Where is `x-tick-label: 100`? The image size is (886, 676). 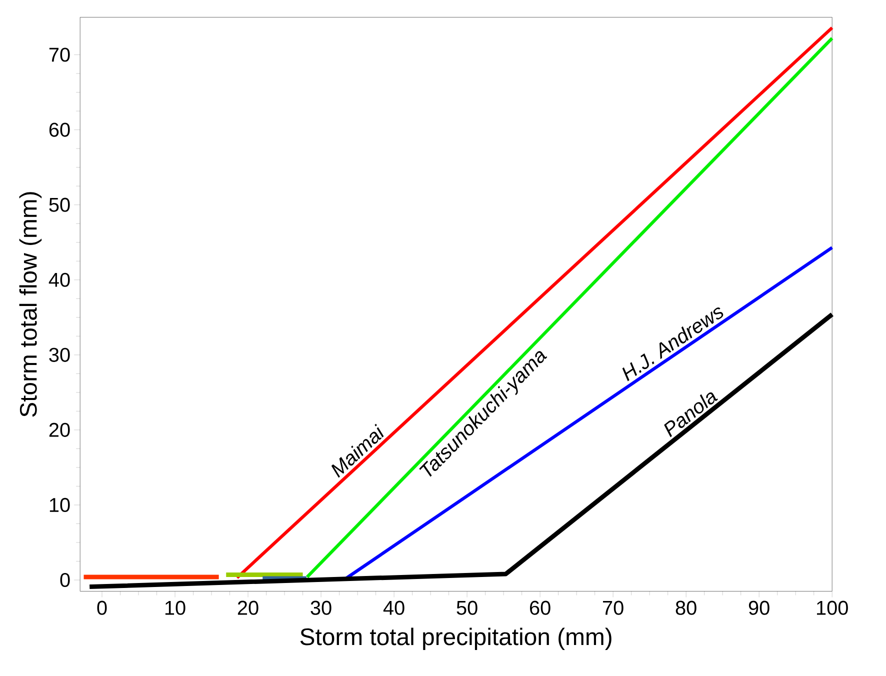
x-tick-label: 100 is located at coordinates (832, 607).